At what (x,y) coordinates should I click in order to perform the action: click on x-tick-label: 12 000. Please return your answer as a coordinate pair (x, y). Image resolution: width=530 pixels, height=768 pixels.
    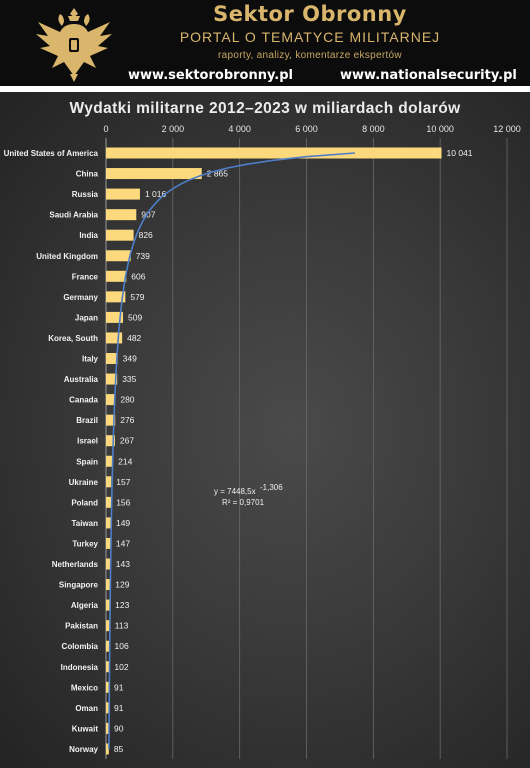
    Looking at the image, I should click on (507, 129).